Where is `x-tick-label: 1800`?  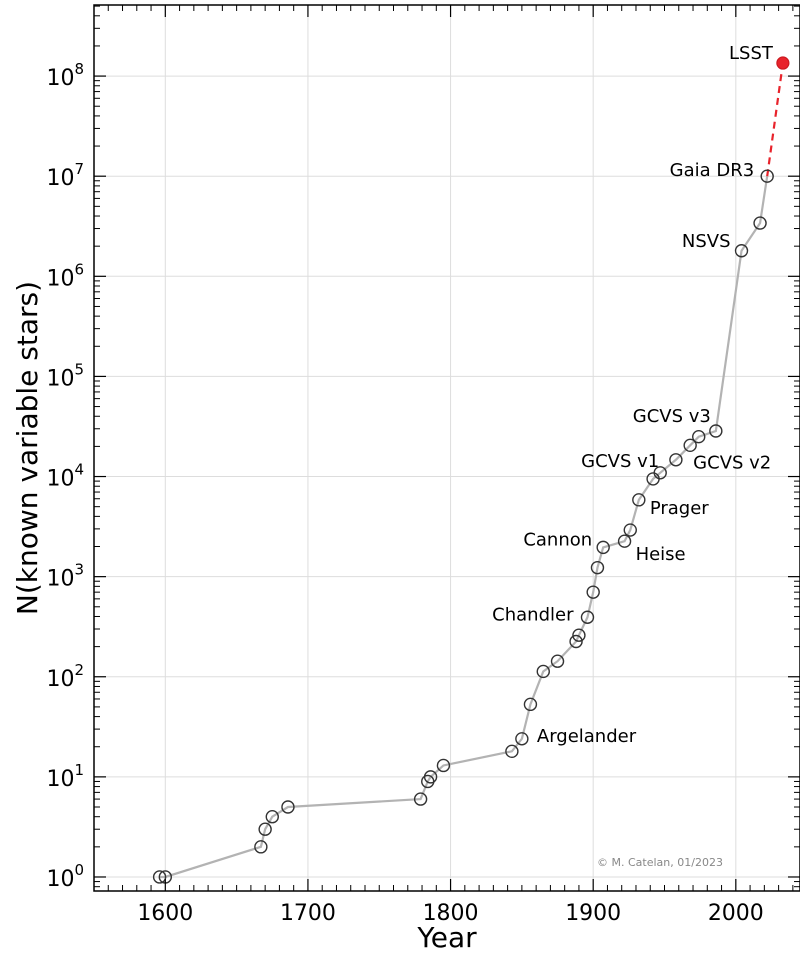
x-tick-label: 1800 is located at coordinates (451, 913).